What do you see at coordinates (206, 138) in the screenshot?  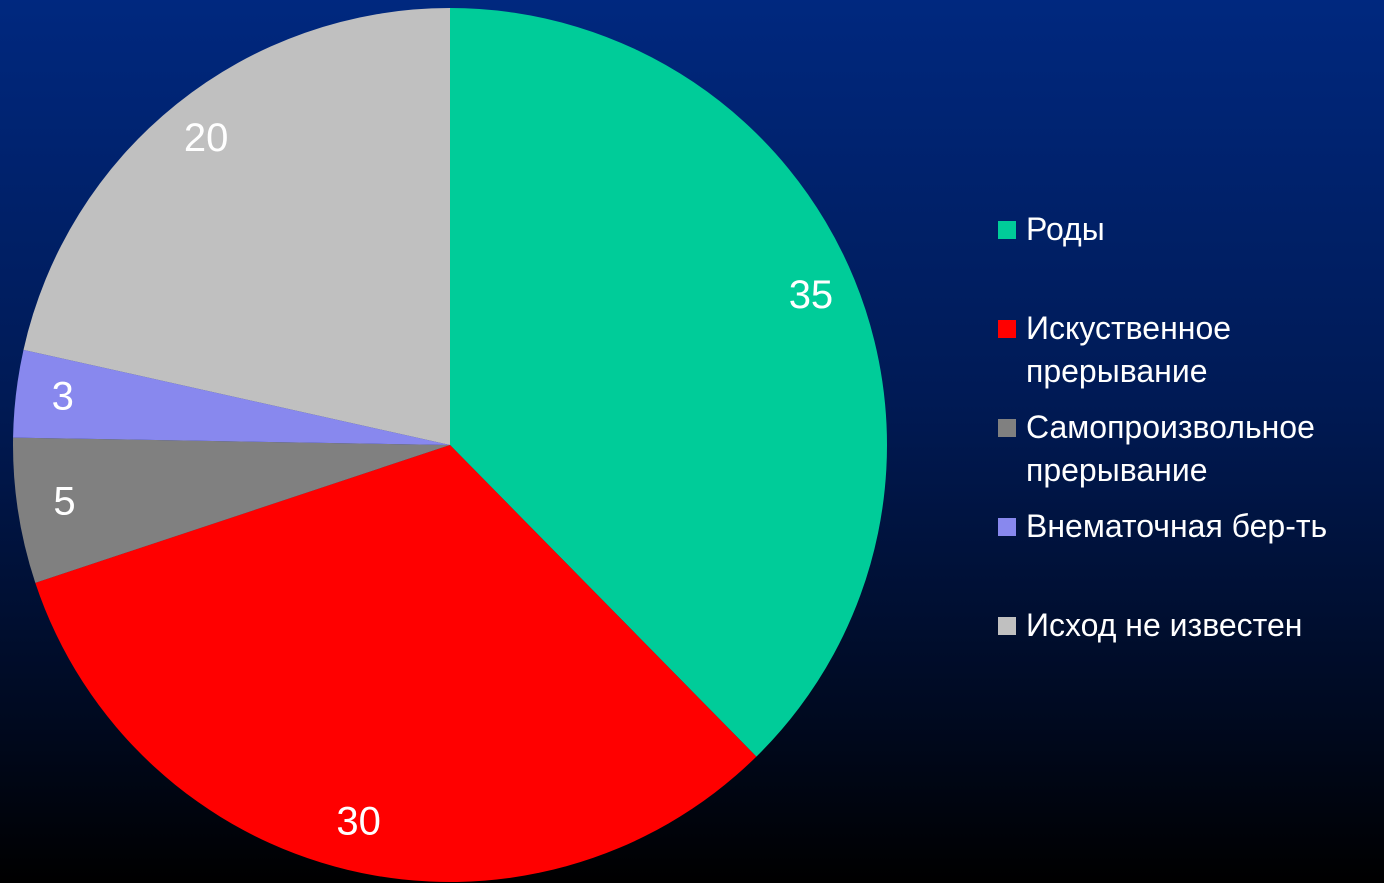 I see `data-label: 20` at bounding box center [206, 138].